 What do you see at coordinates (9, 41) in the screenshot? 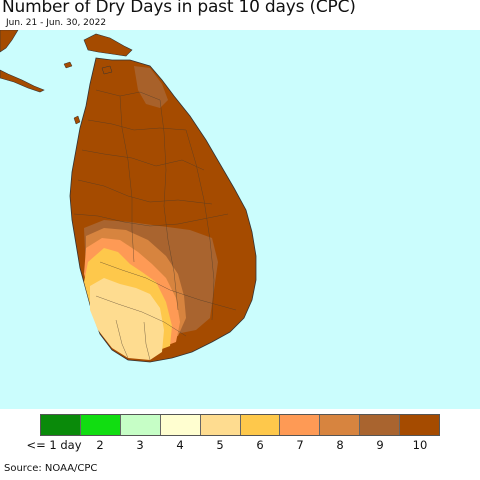
I see `india-landmass` at bounding box center [9, 41].